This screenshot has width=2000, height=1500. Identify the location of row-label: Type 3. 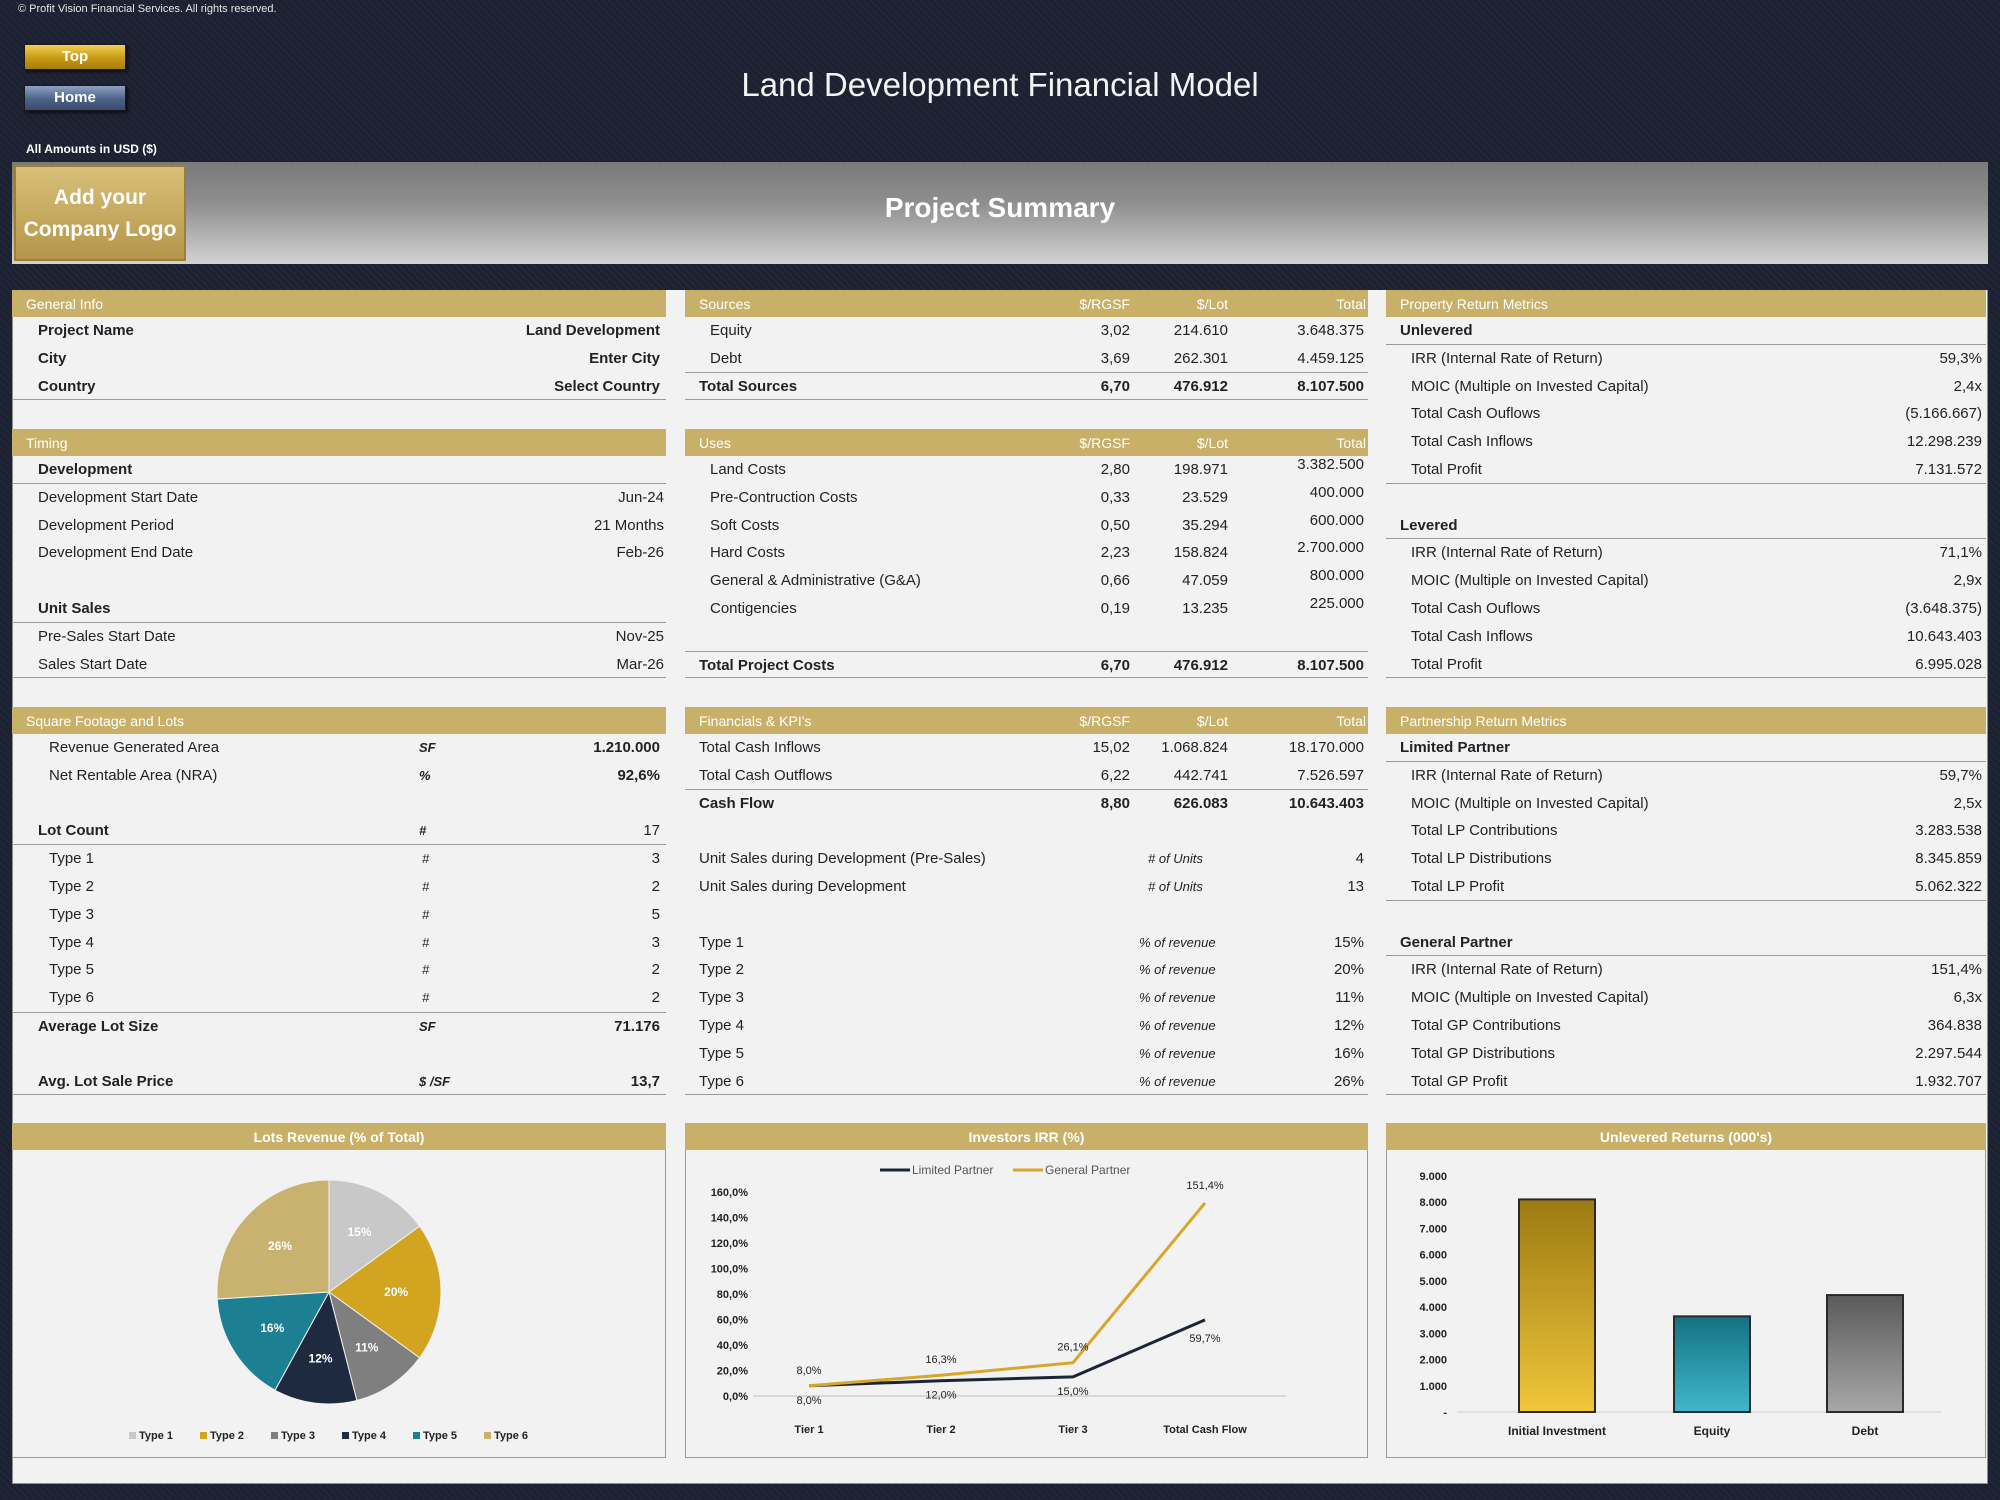
(722, 998).